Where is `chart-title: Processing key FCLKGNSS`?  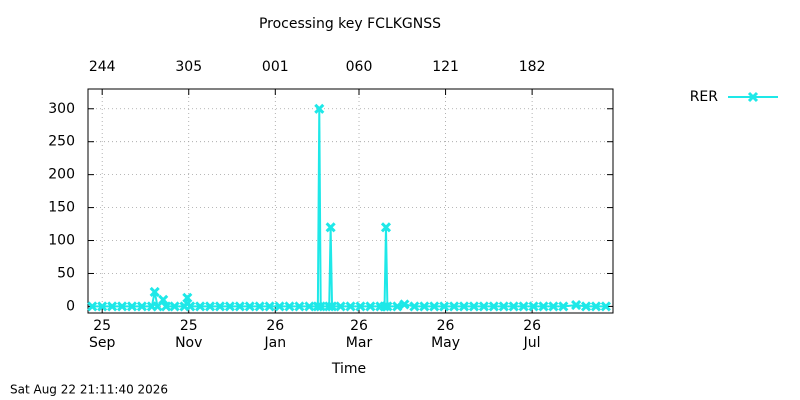
chart-title: Processing key FCLKGNSS is located at coordinates (350, 24).